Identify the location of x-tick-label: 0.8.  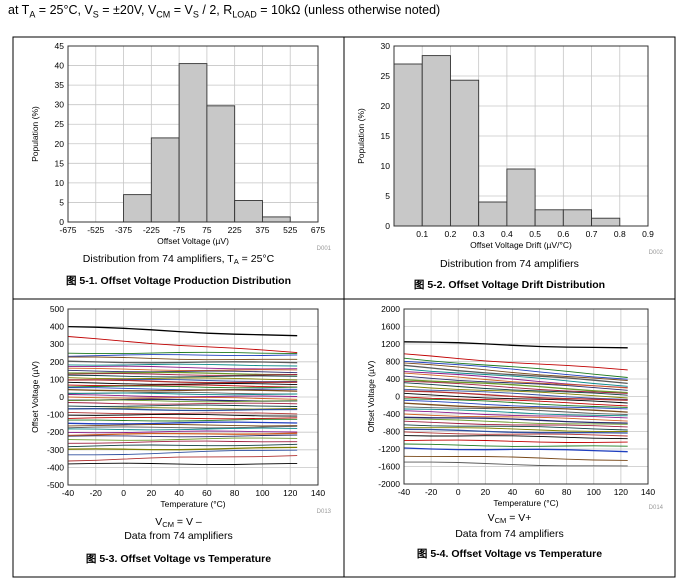
(620, 234).